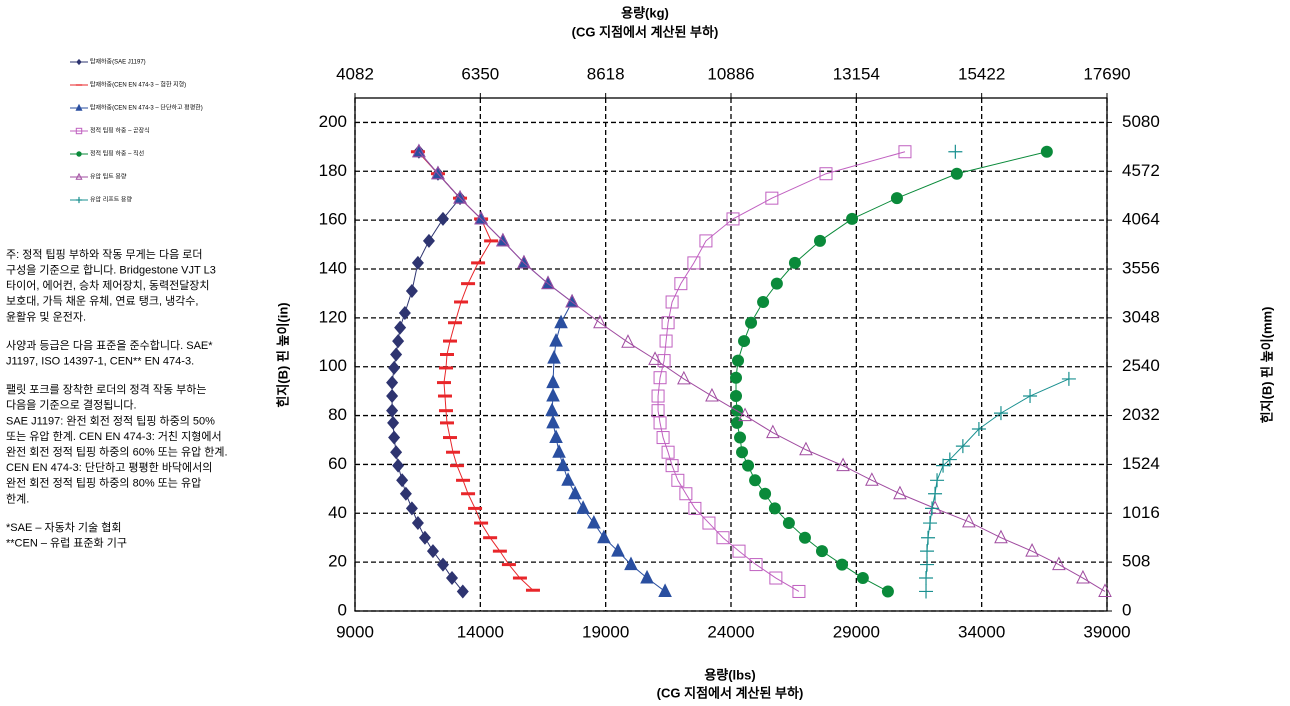 The image size is (1290, 706). Describe the element at coordinates (355, 631) in the screenshot. I see `x-tick-label: 9000` at that location.